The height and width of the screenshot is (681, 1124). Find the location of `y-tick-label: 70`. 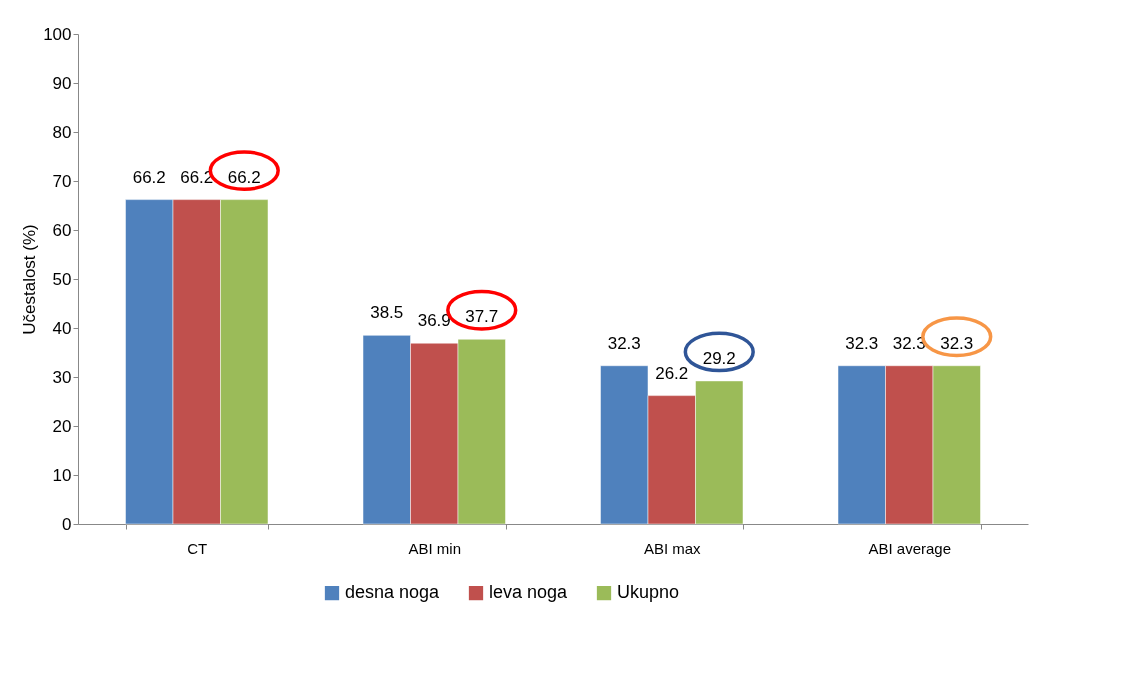

y-tick-label: 70 is located at coordinates (62, 181).